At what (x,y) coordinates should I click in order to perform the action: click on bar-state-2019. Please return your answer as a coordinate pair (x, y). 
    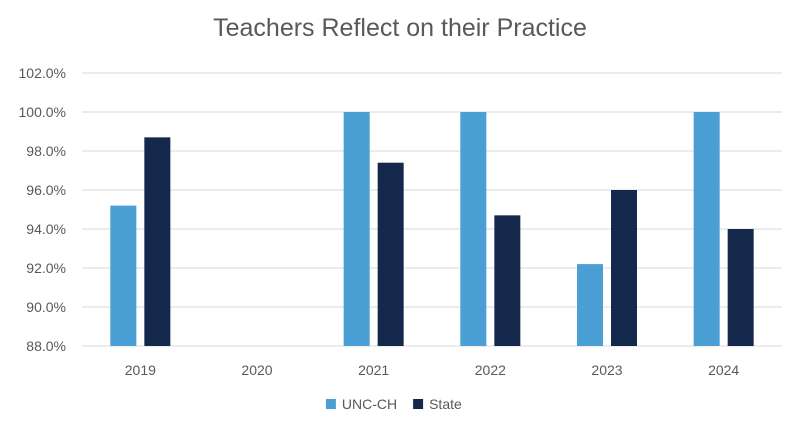
    Looking at the image, I should click on (157, 241).